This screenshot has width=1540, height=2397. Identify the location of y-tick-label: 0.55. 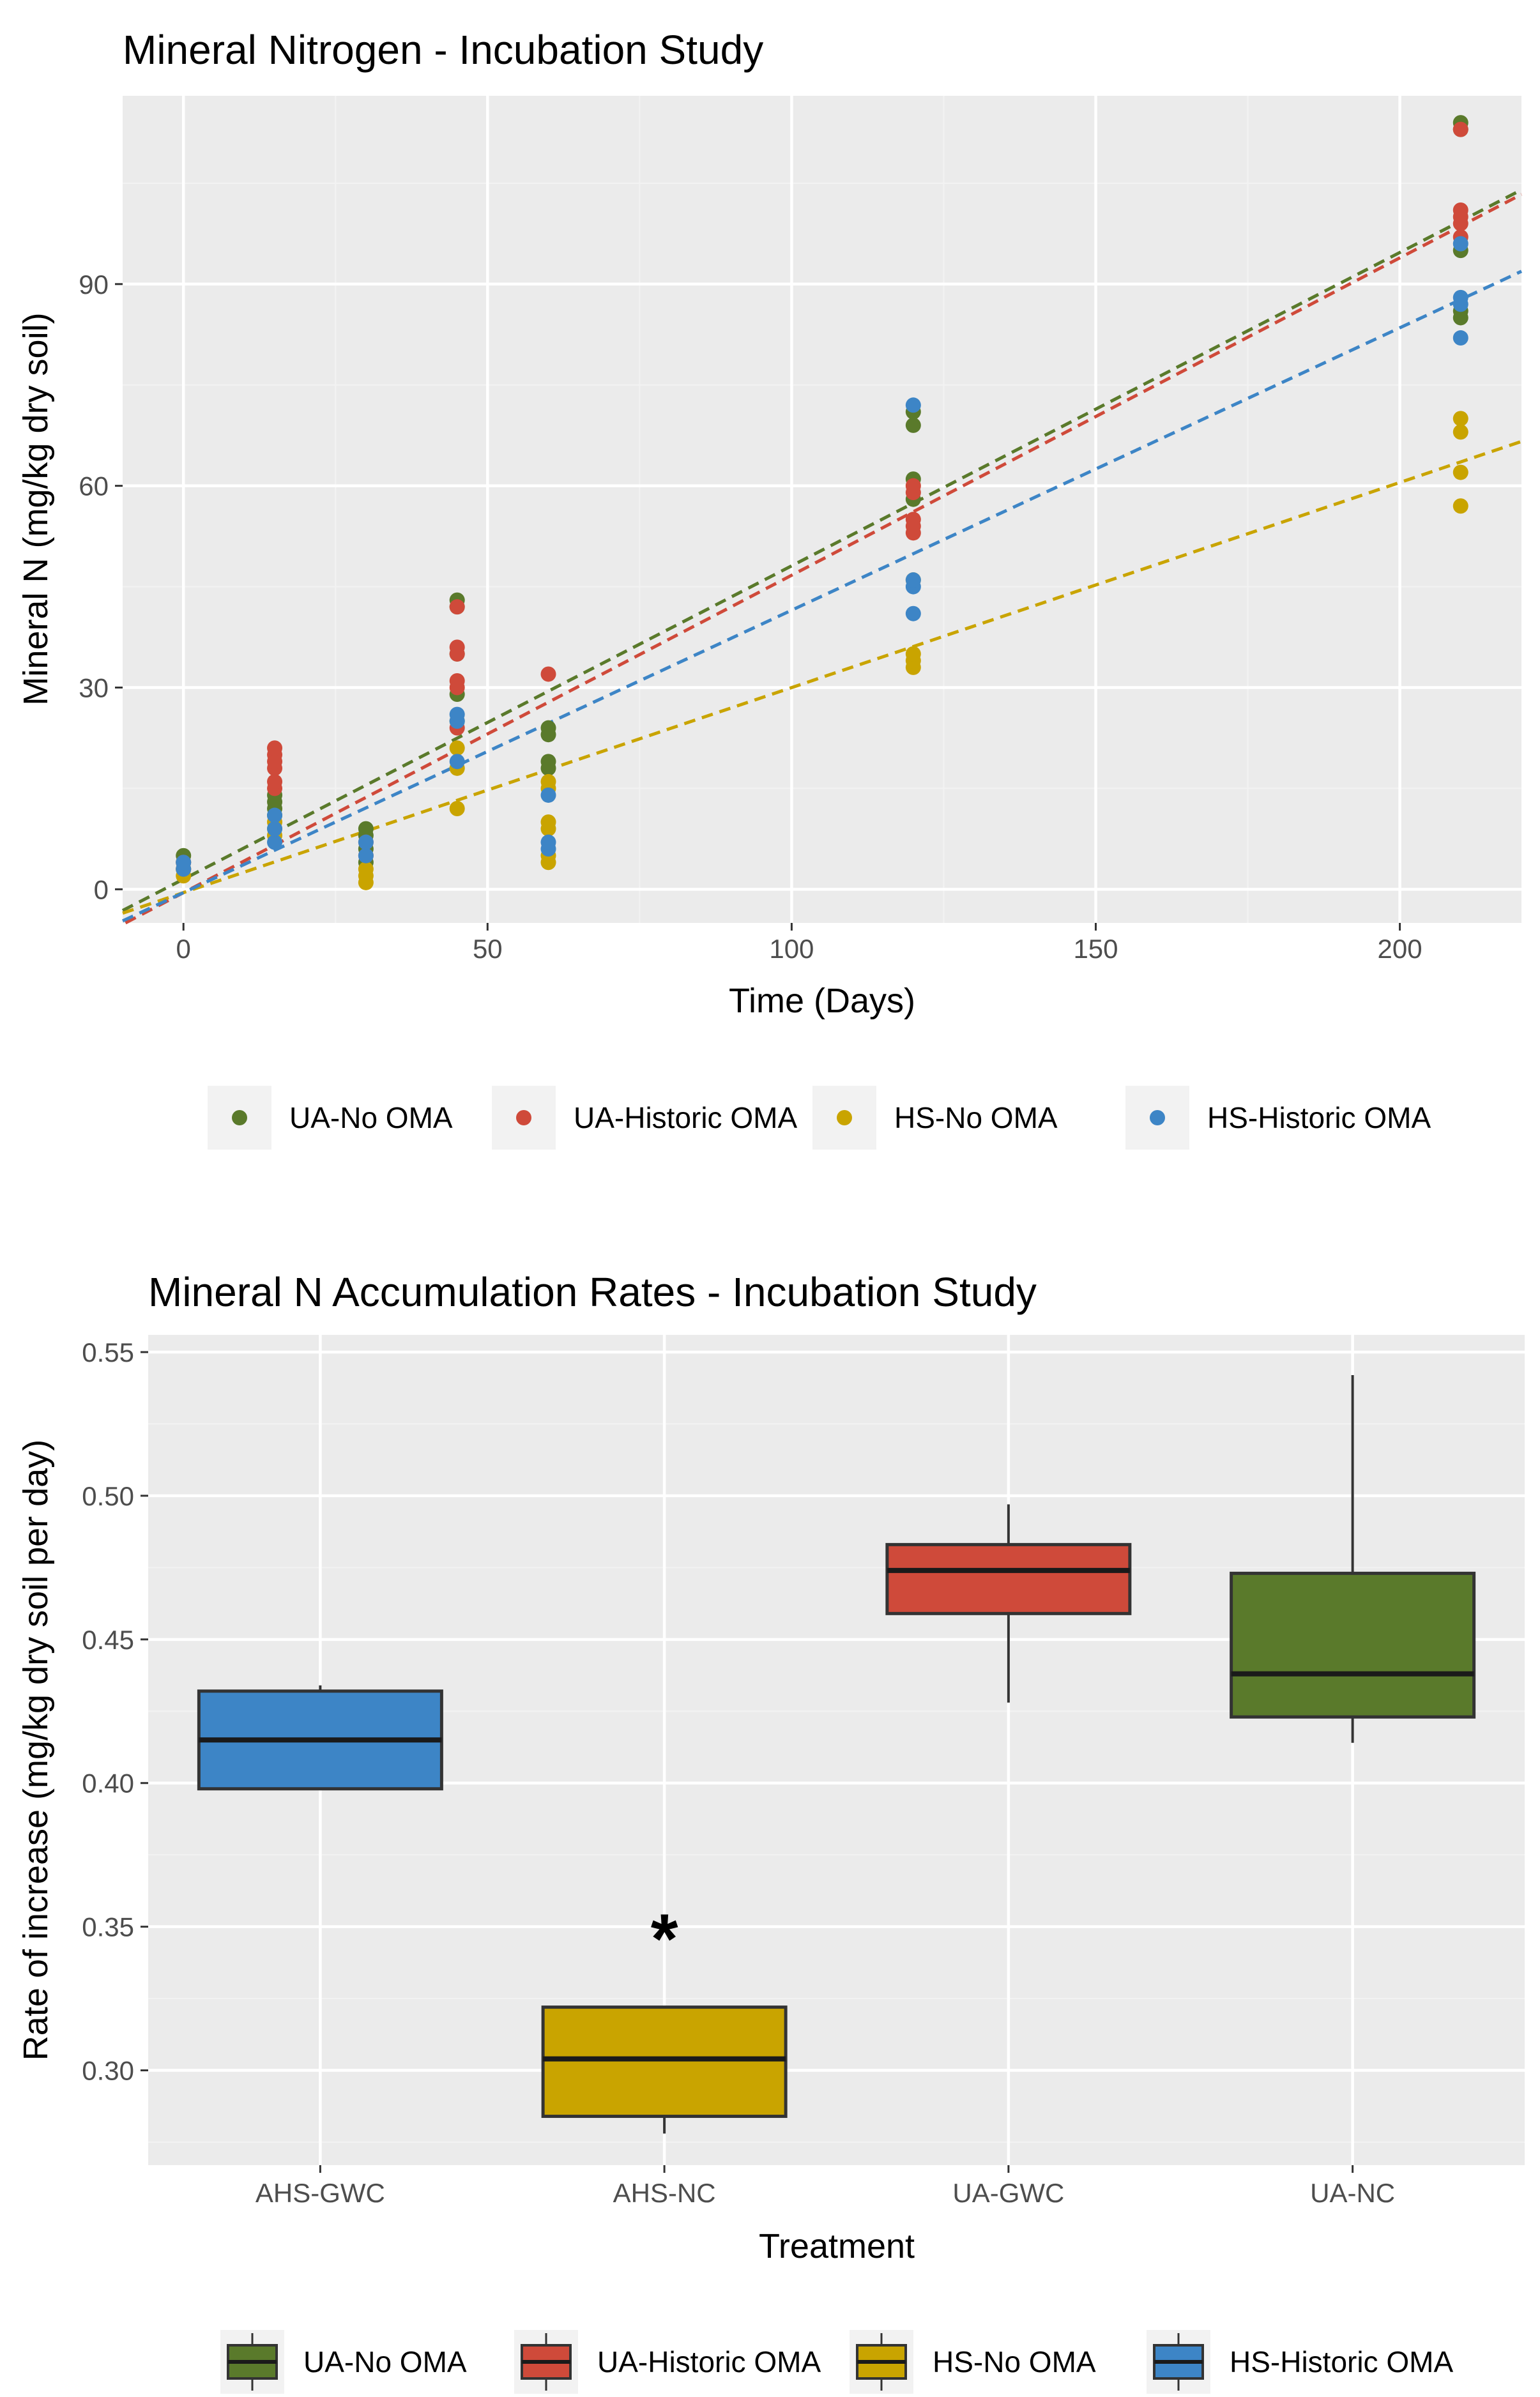
(108, 1352).